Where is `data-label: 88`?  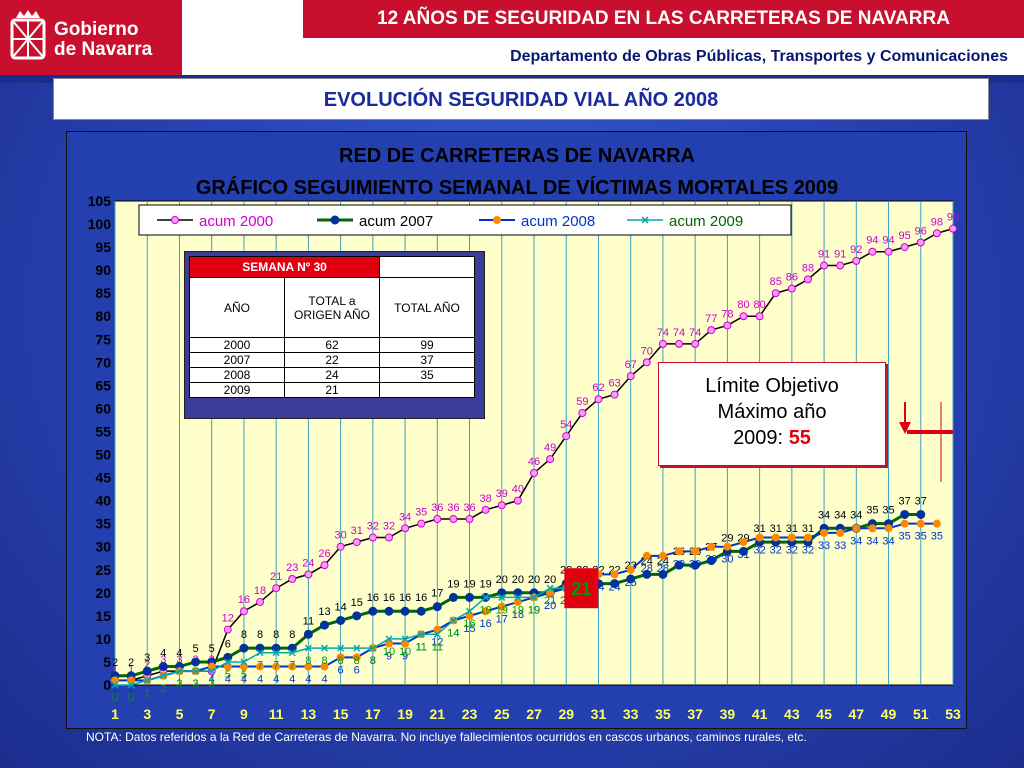
data-label: 88 is located at coordinates (808, 268).